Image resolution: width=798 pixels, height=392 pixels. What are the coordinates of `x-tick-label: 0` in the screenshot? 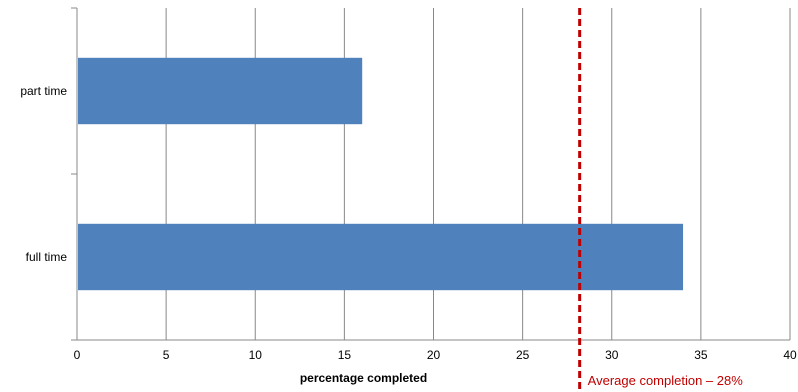 It's located at (77, 355).